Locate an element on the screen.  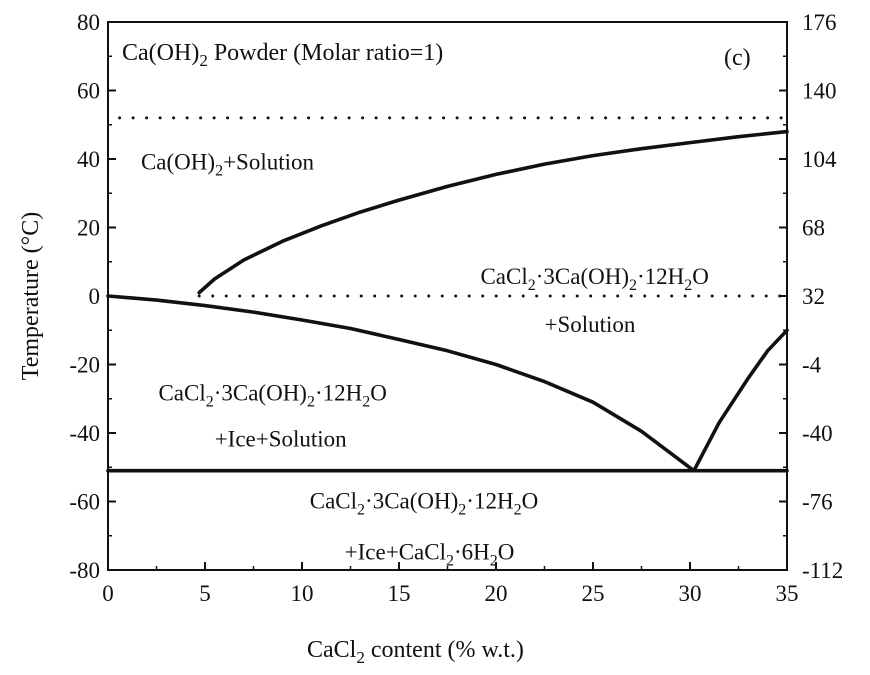
y-tick-label: 20 is located at coordinates (88, 228).